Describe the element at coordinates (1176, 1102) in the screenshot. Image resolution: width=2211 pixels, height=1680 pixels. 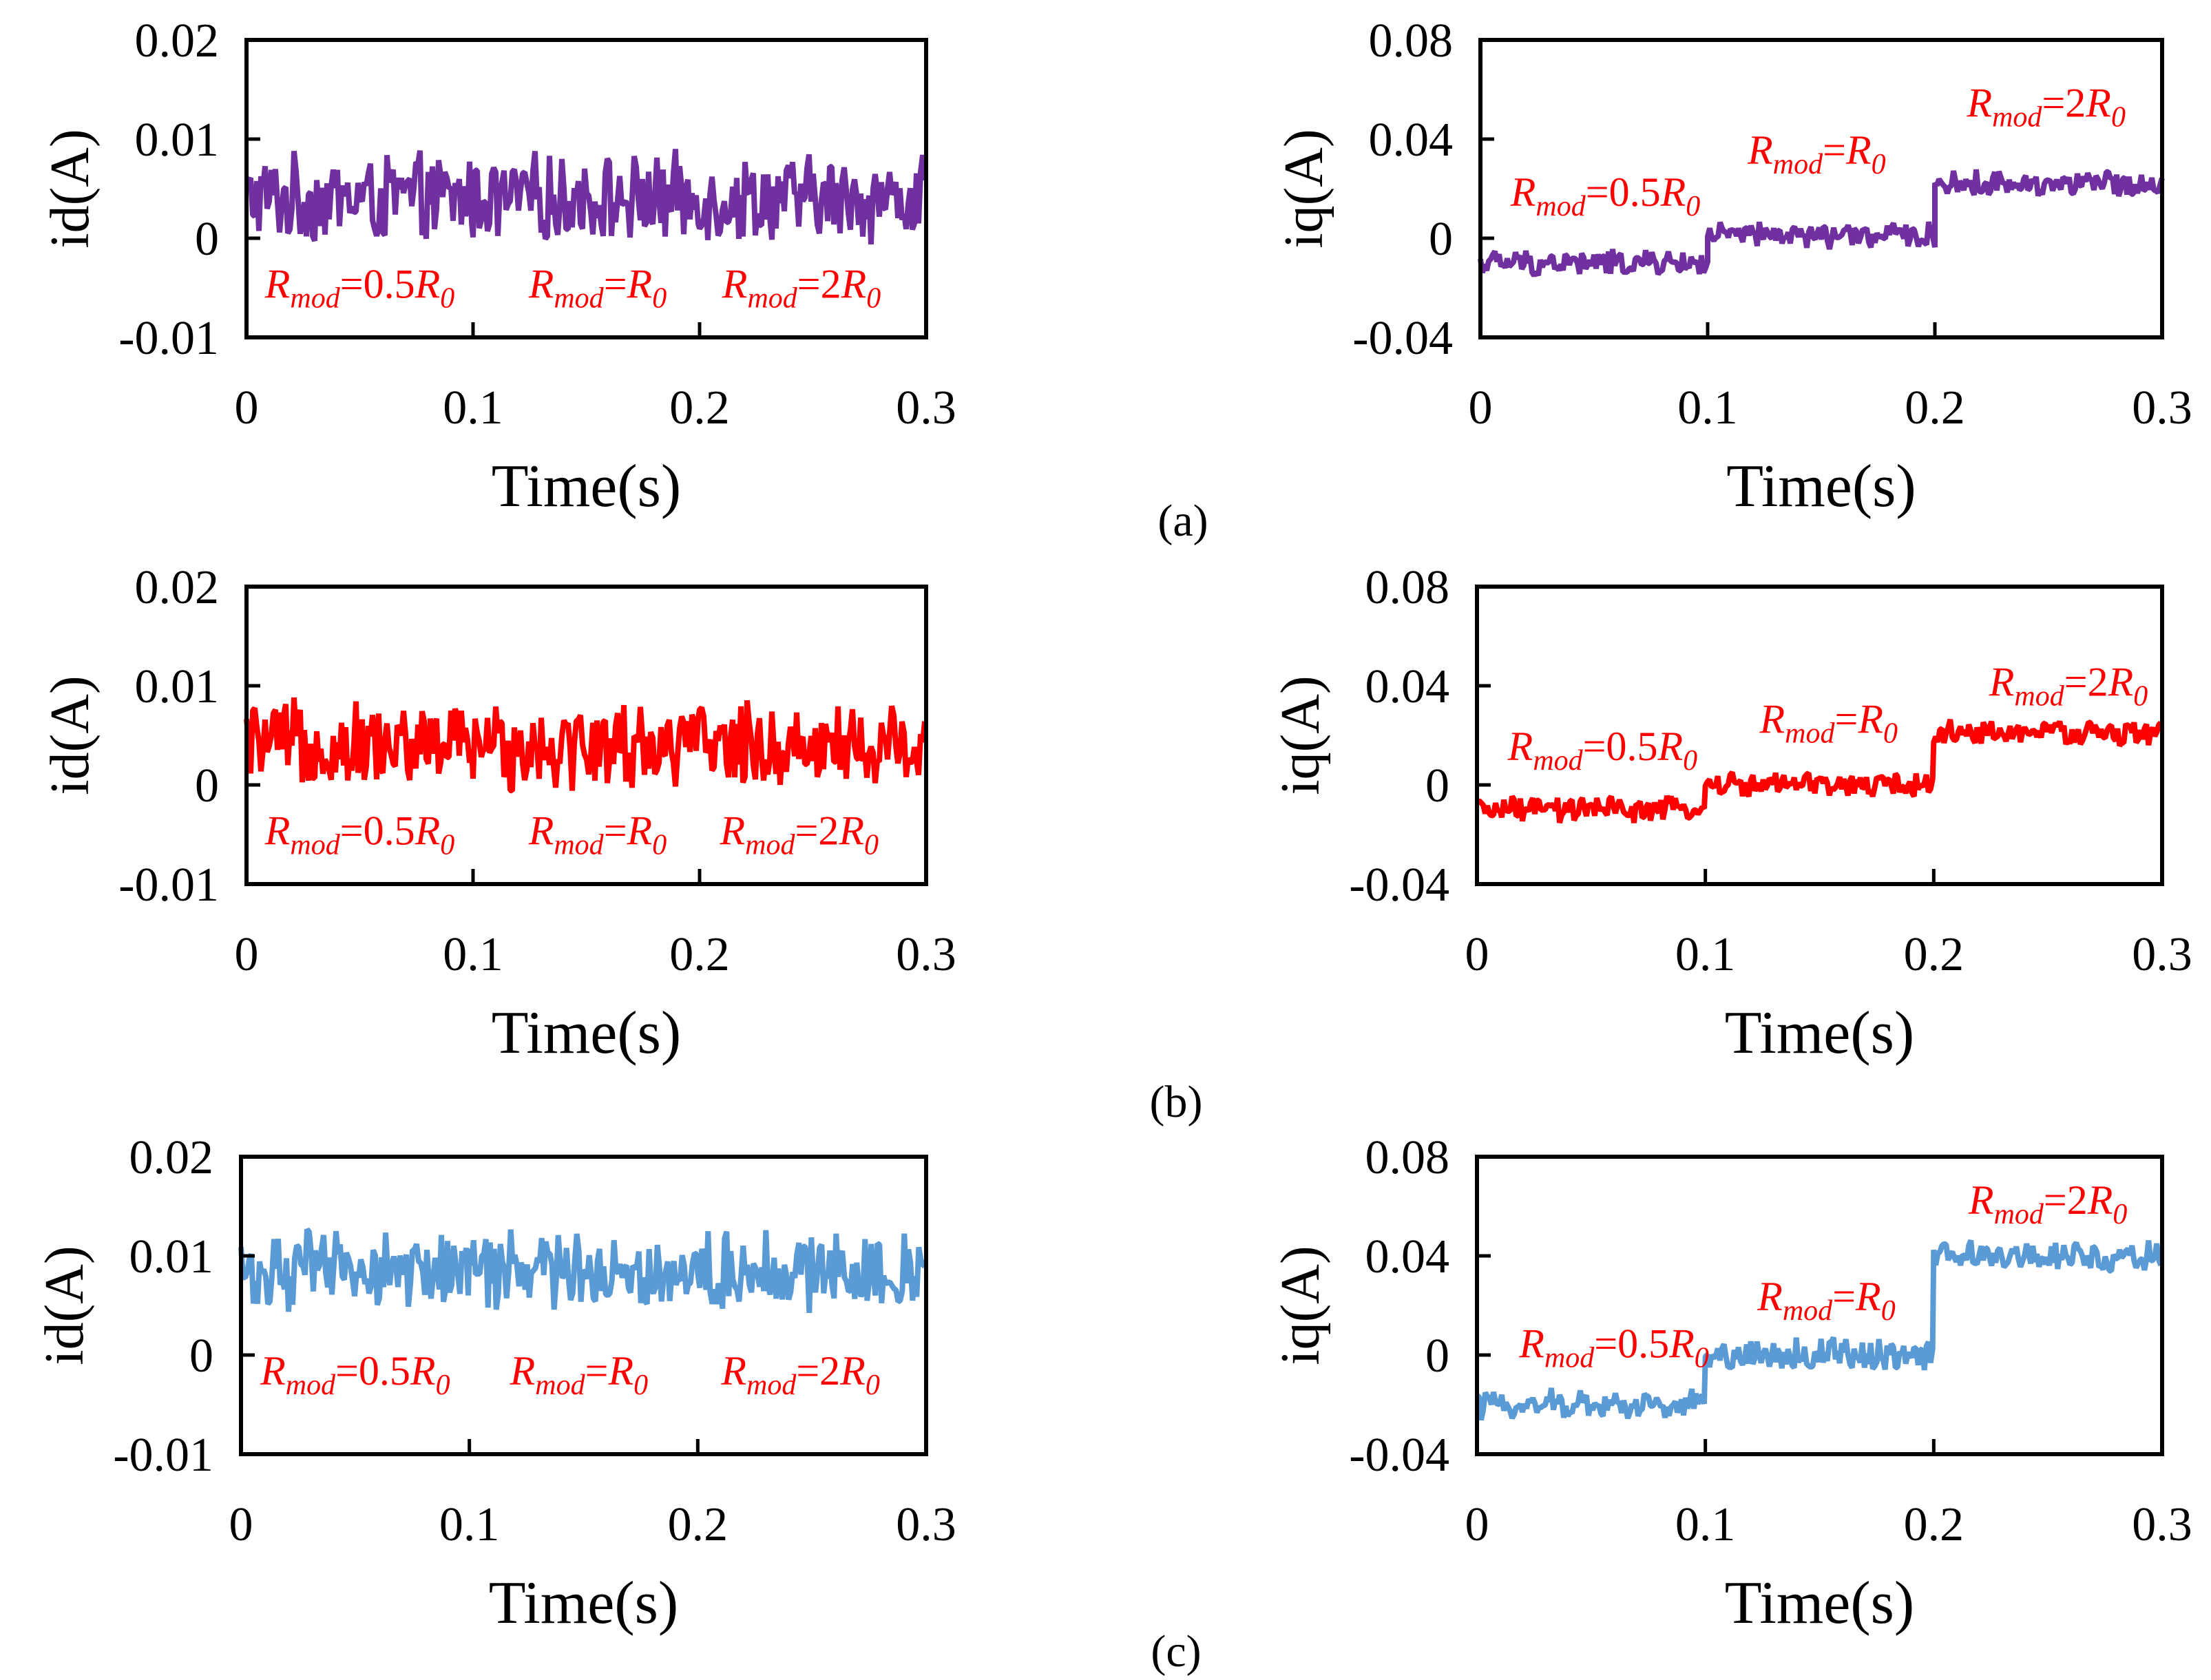
I see `panel-label-b: (b)` at that location.